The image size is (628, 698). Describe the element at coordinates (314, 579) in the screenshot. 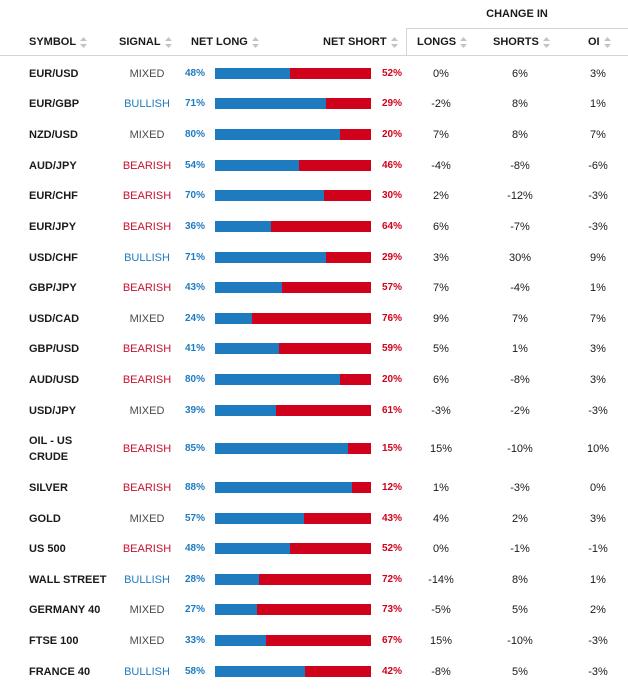

I see `table-row: WALL STREET BULLISH 28% 72% -14% 8% 1%` at that location.